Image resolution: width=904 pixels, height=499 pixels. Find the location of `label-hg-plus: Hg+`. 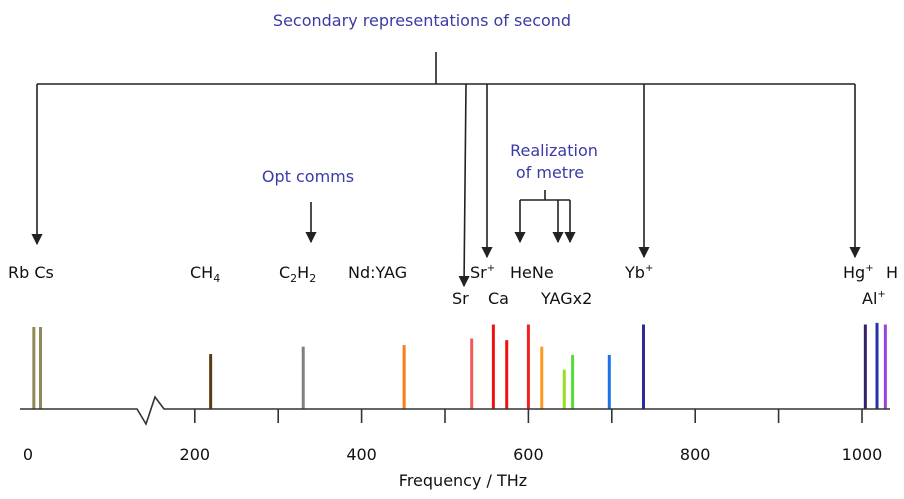

label-hg-plus: Hg+ is located at coordinates (858, 272).